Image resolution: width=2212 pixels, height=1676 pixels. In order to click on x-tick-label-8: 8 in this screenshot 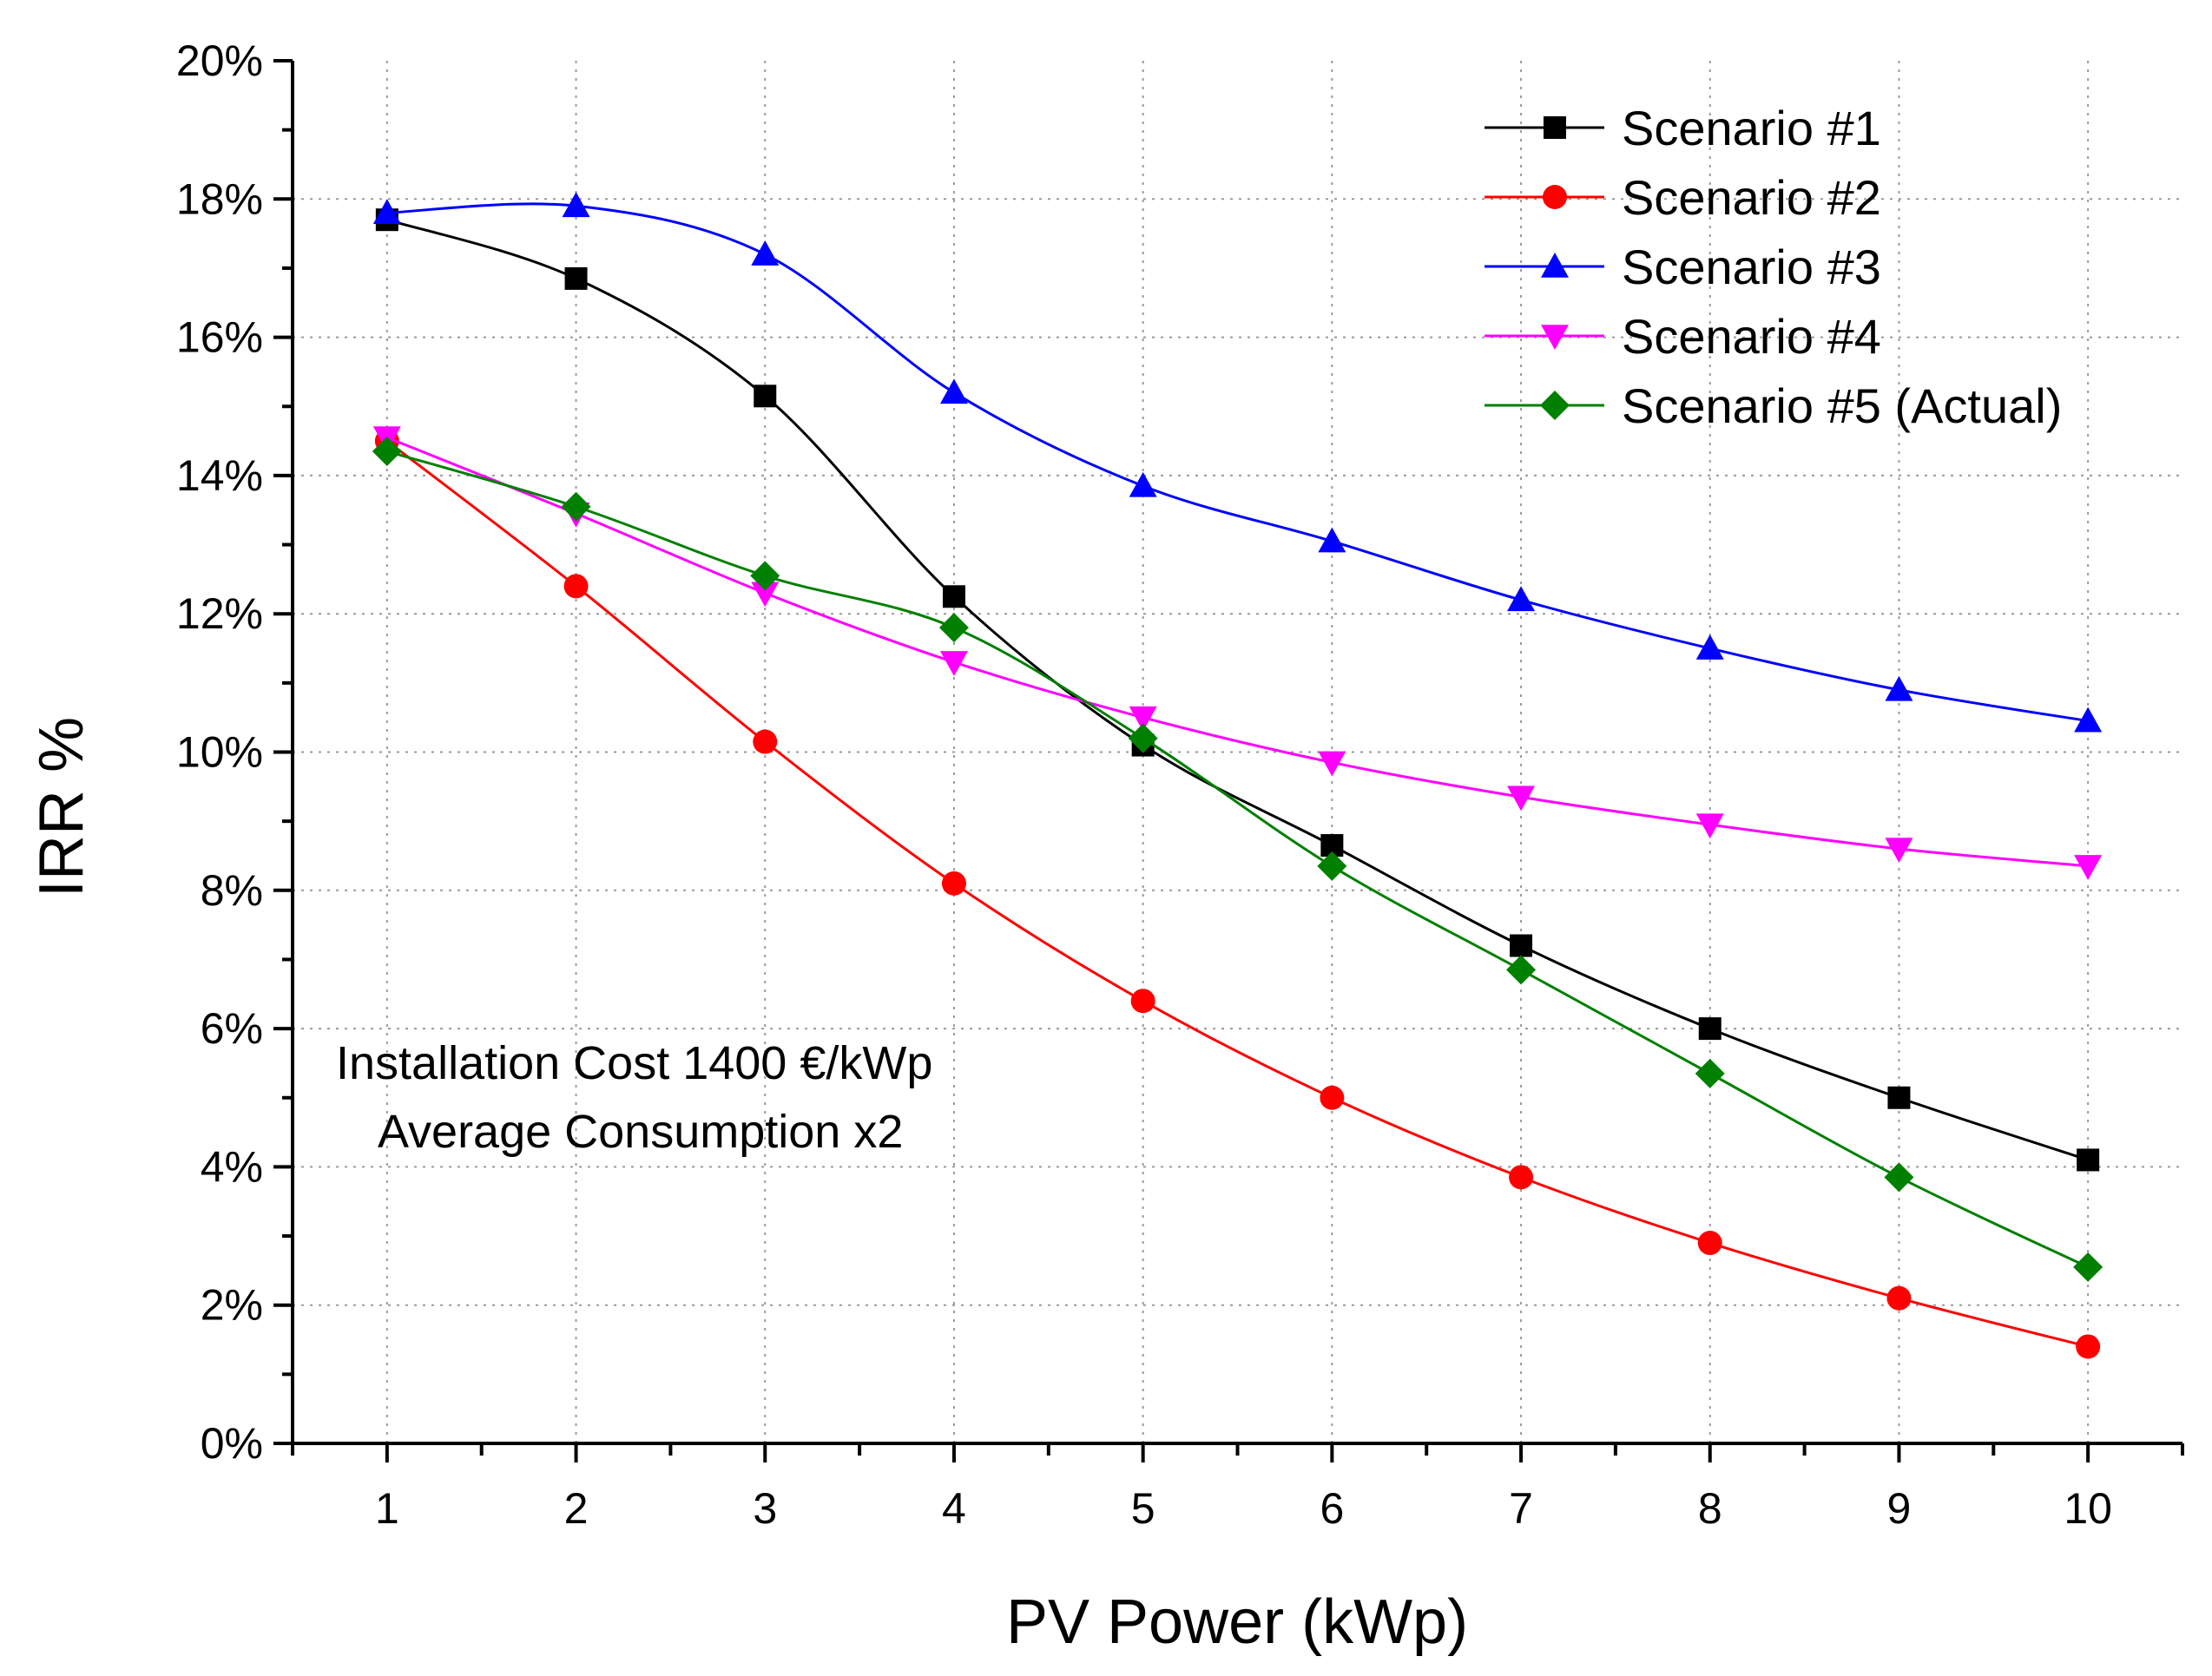, I will do `click(1710, 1509)`.